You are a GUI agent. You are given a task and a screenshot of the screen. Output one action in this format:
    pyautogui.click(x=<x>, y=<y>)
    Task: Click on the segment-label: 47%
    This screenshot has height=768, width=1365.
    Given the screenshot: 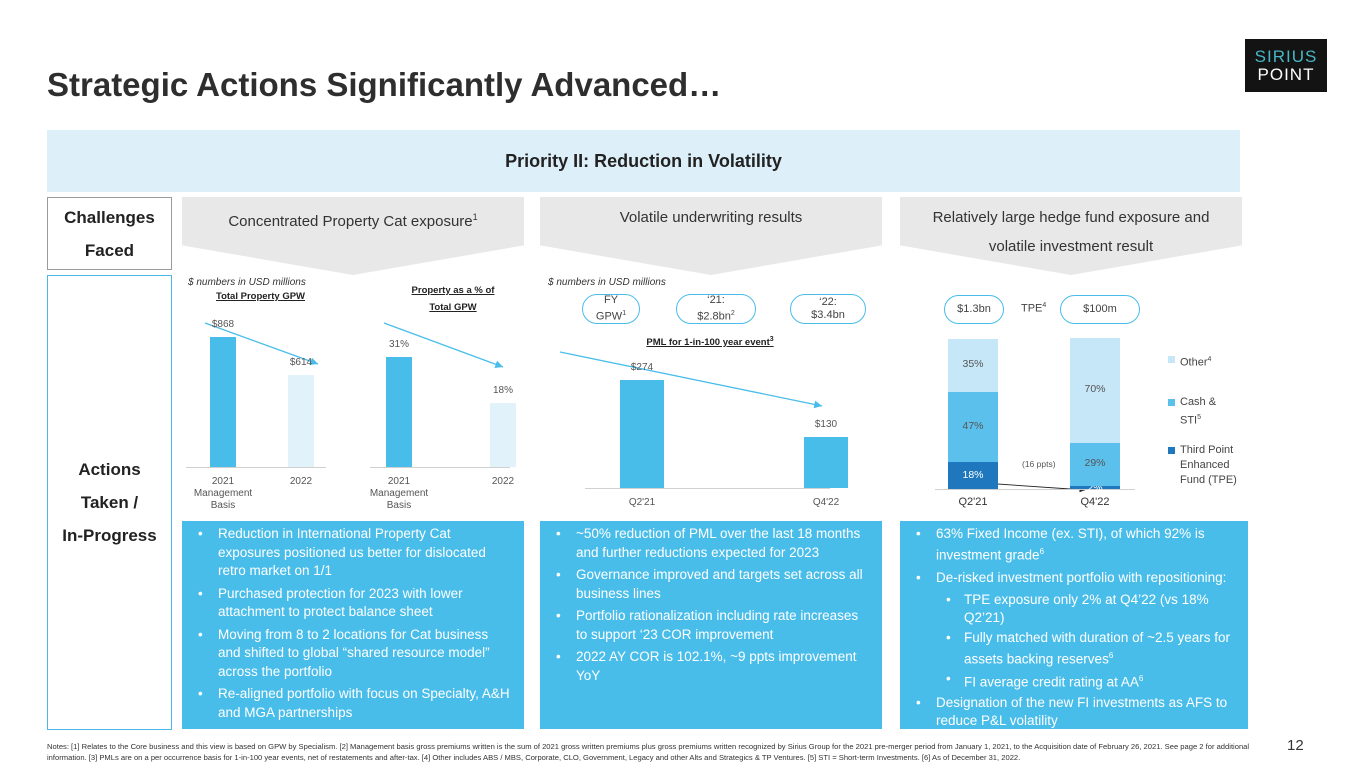 What is the action you would take?
    pyautogui.click(x=973, y=425)
    